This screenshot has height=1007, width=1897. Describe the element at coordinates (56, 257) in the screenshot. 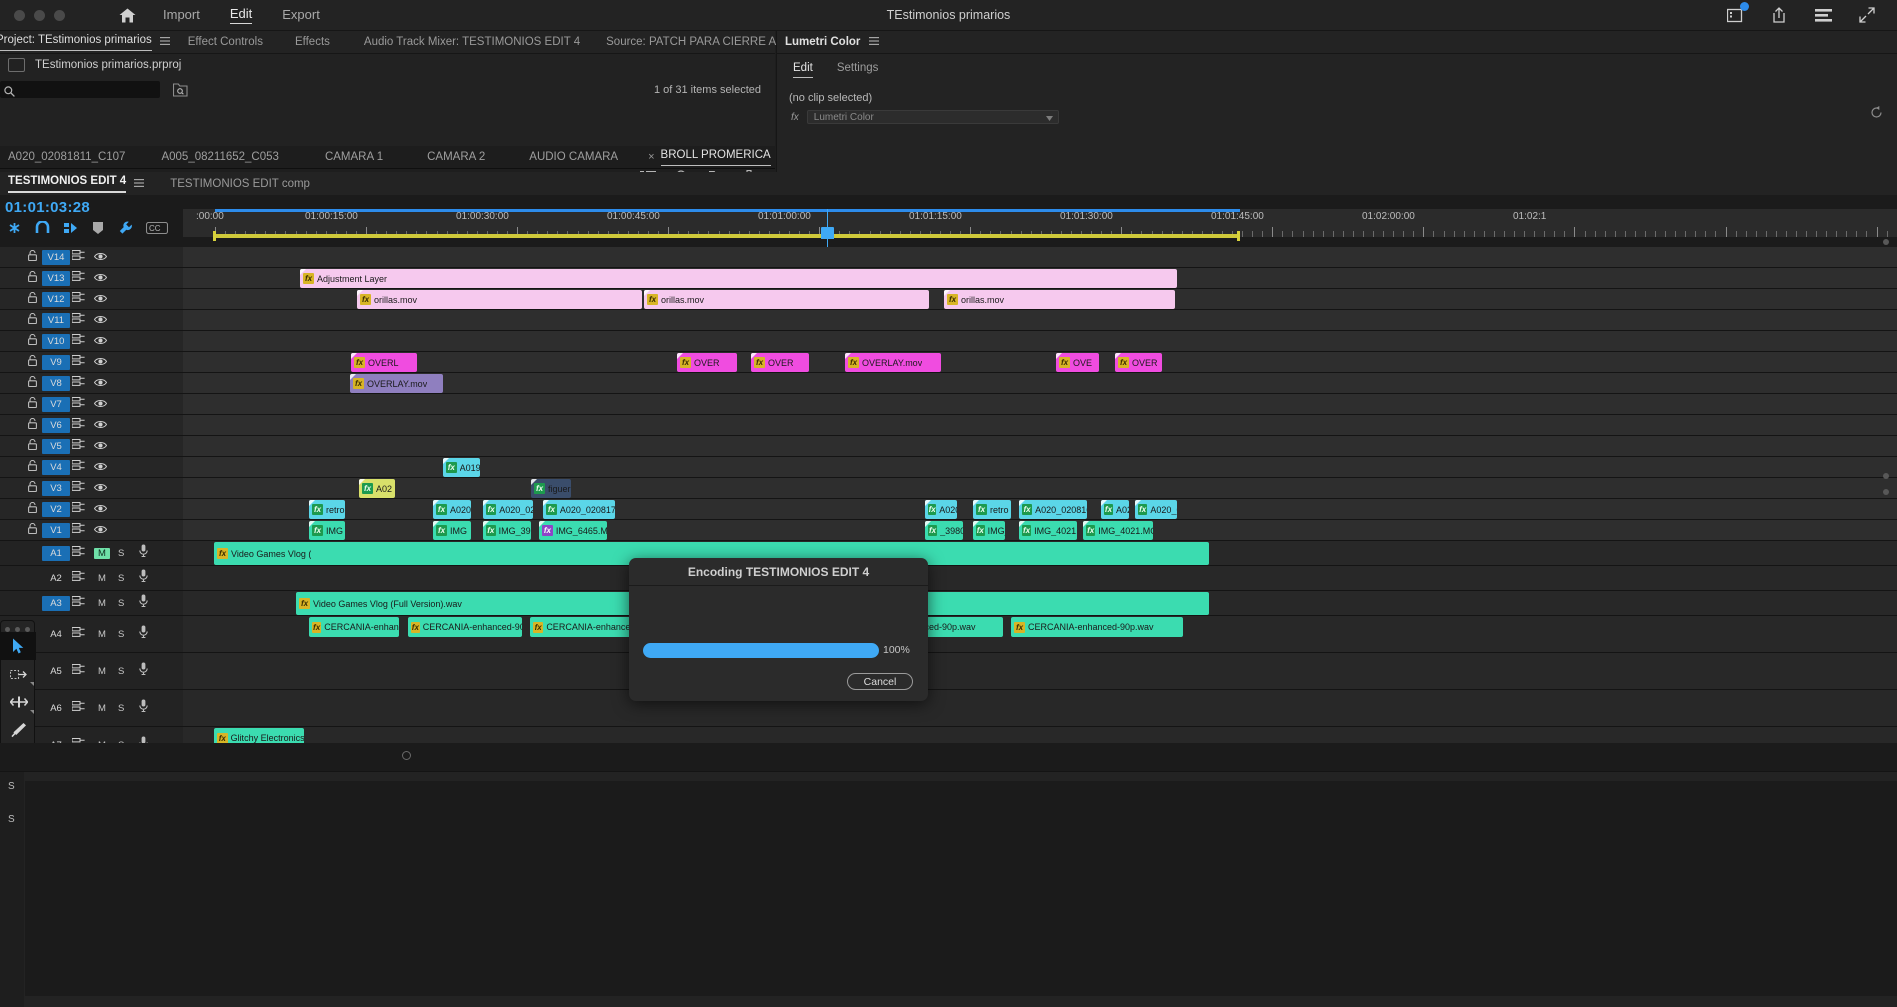

I see `track-name-label: V14` at that location.